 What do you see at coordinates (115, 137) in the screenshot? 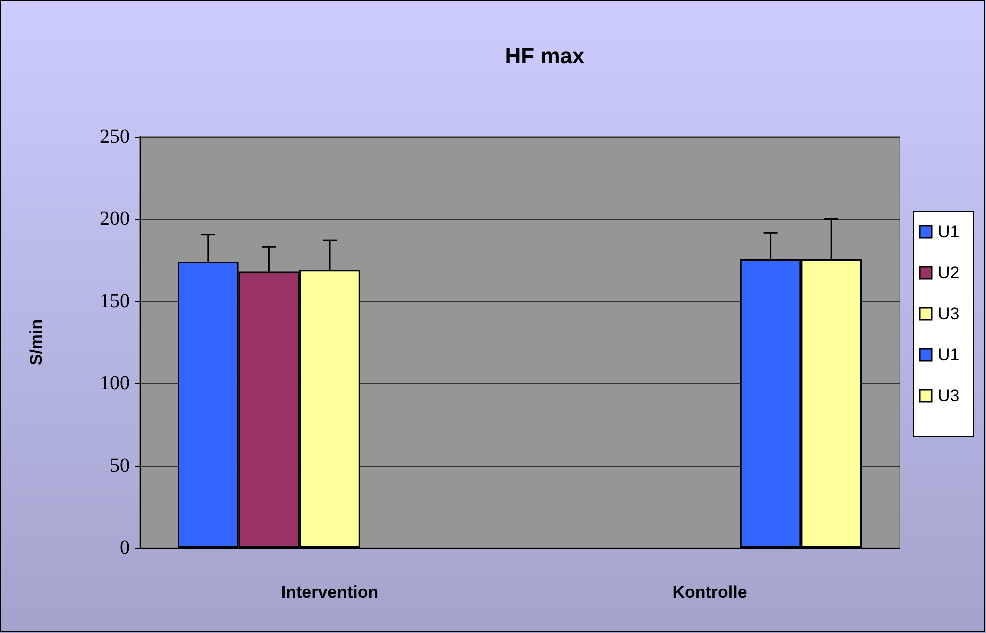
I see `y-tick-label: 250` at bounding box center [115, 137].